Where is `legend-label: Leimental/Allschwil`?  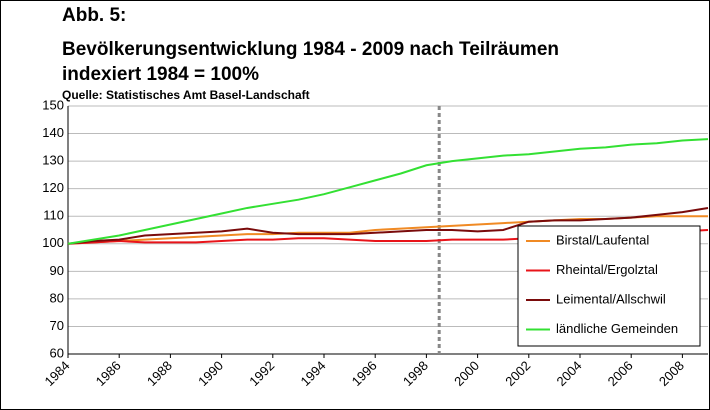 legend-label: Leimental/Allschwil is located at coordinates (611, 298).